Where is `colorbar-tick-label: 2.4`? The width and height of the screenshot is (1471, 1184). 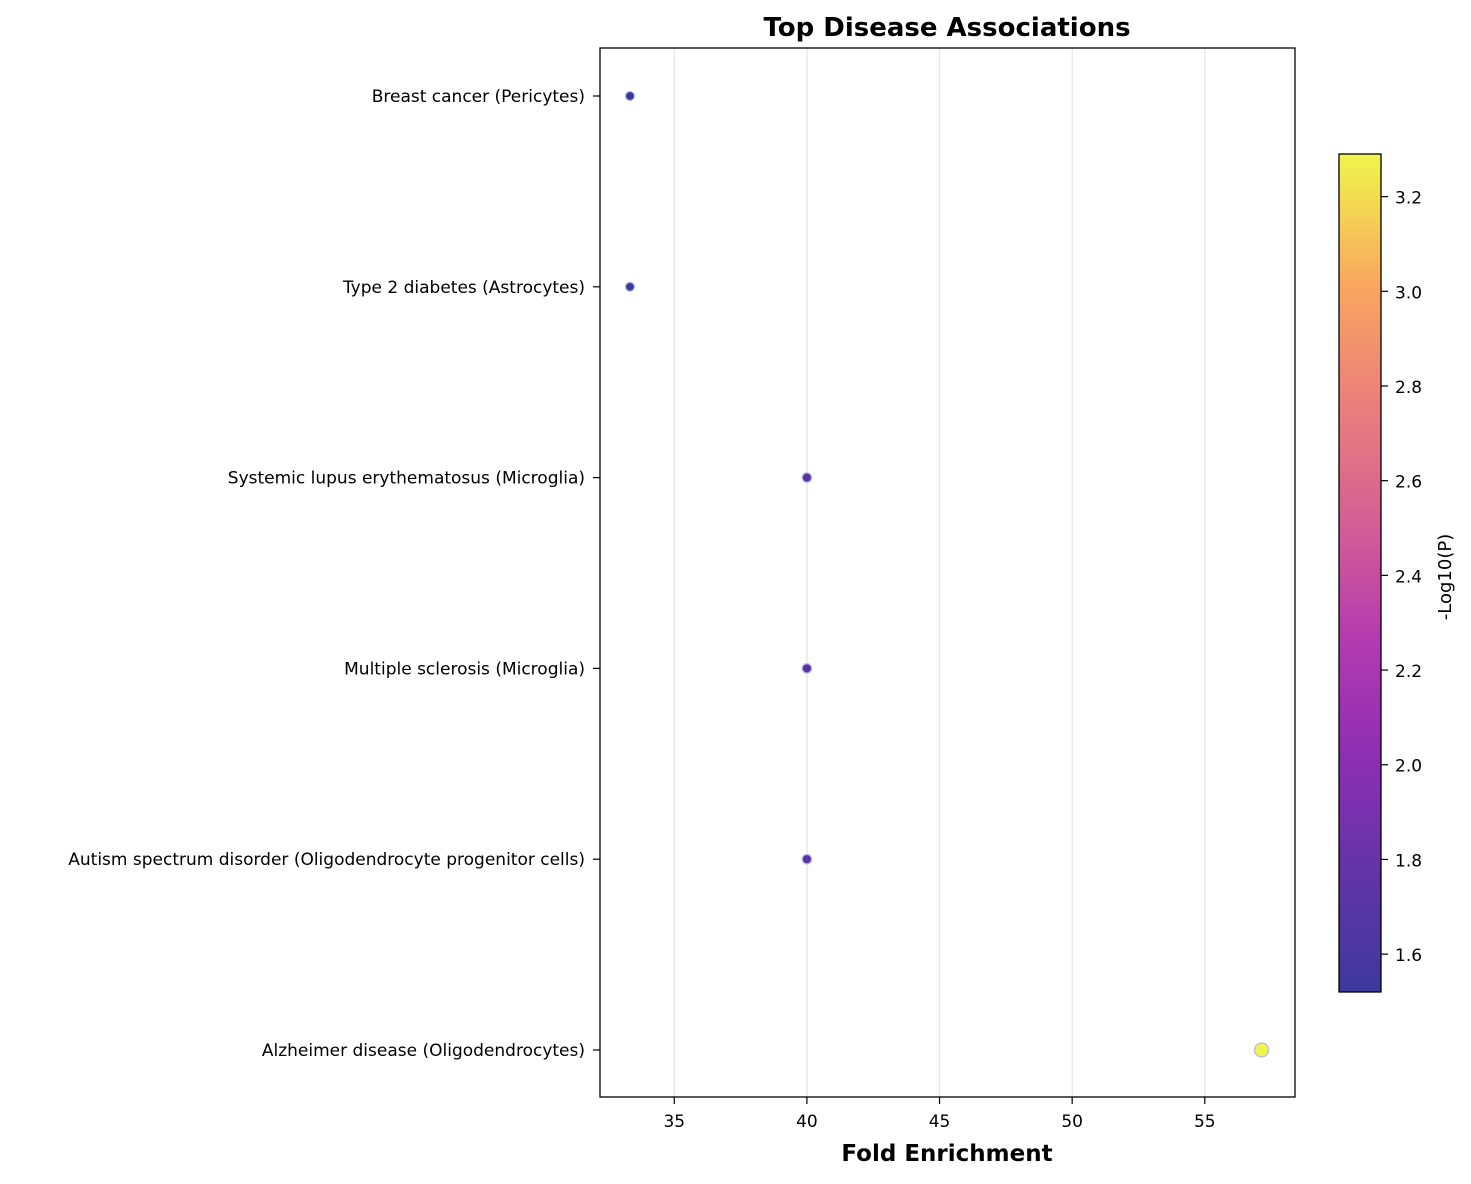 colorbar-tick-label: 2.4 is located at coordinates (1408, 577).